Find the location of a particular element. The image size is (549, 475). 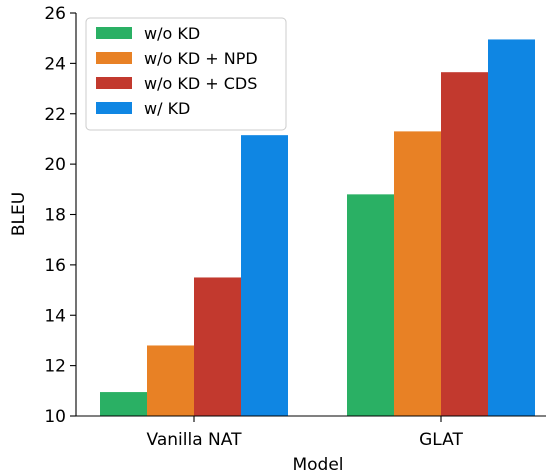

y-tick-label: 26 is located at coordinates (55, 14).